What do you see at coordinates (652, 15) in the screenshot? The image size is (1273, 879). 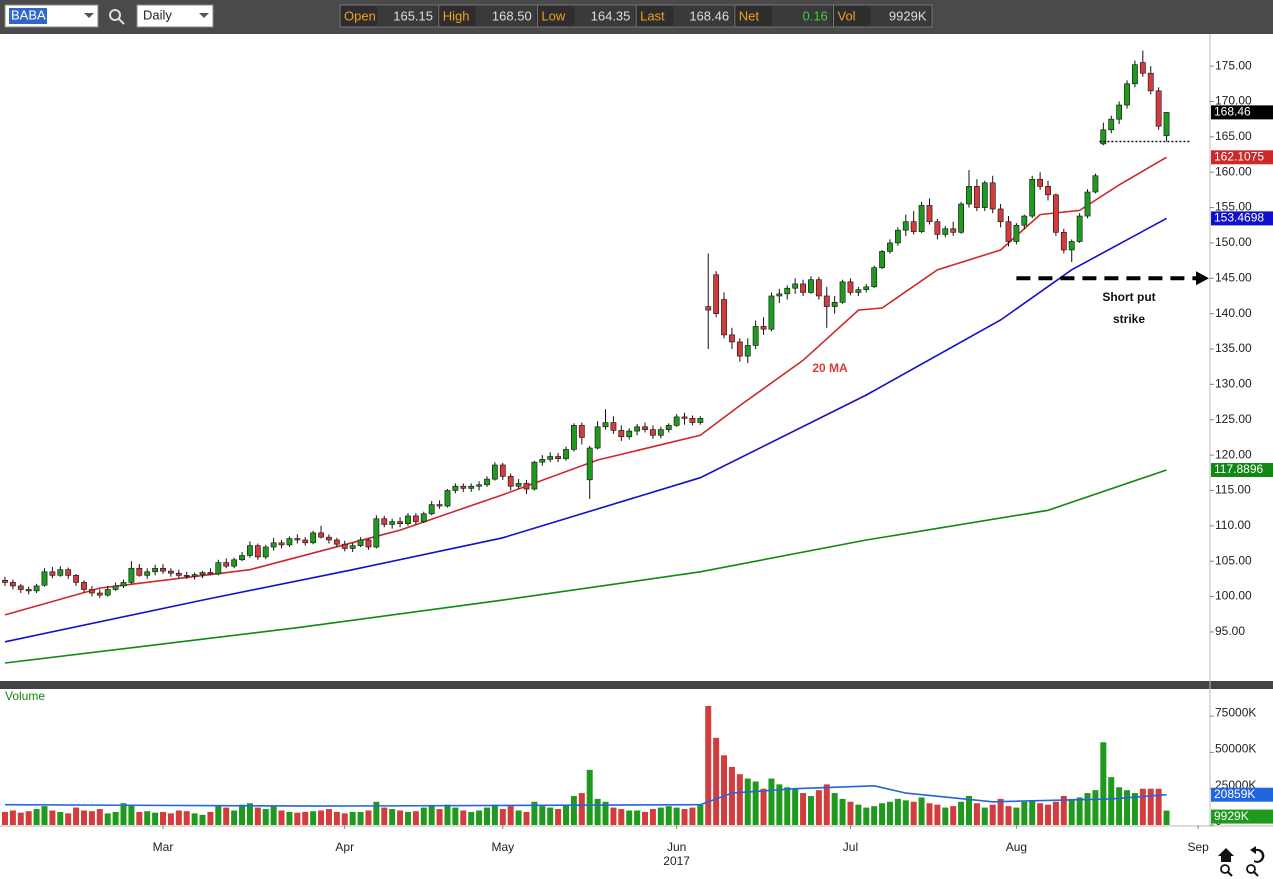 I see `quote-label: Last` at bounding box center [652, 15].